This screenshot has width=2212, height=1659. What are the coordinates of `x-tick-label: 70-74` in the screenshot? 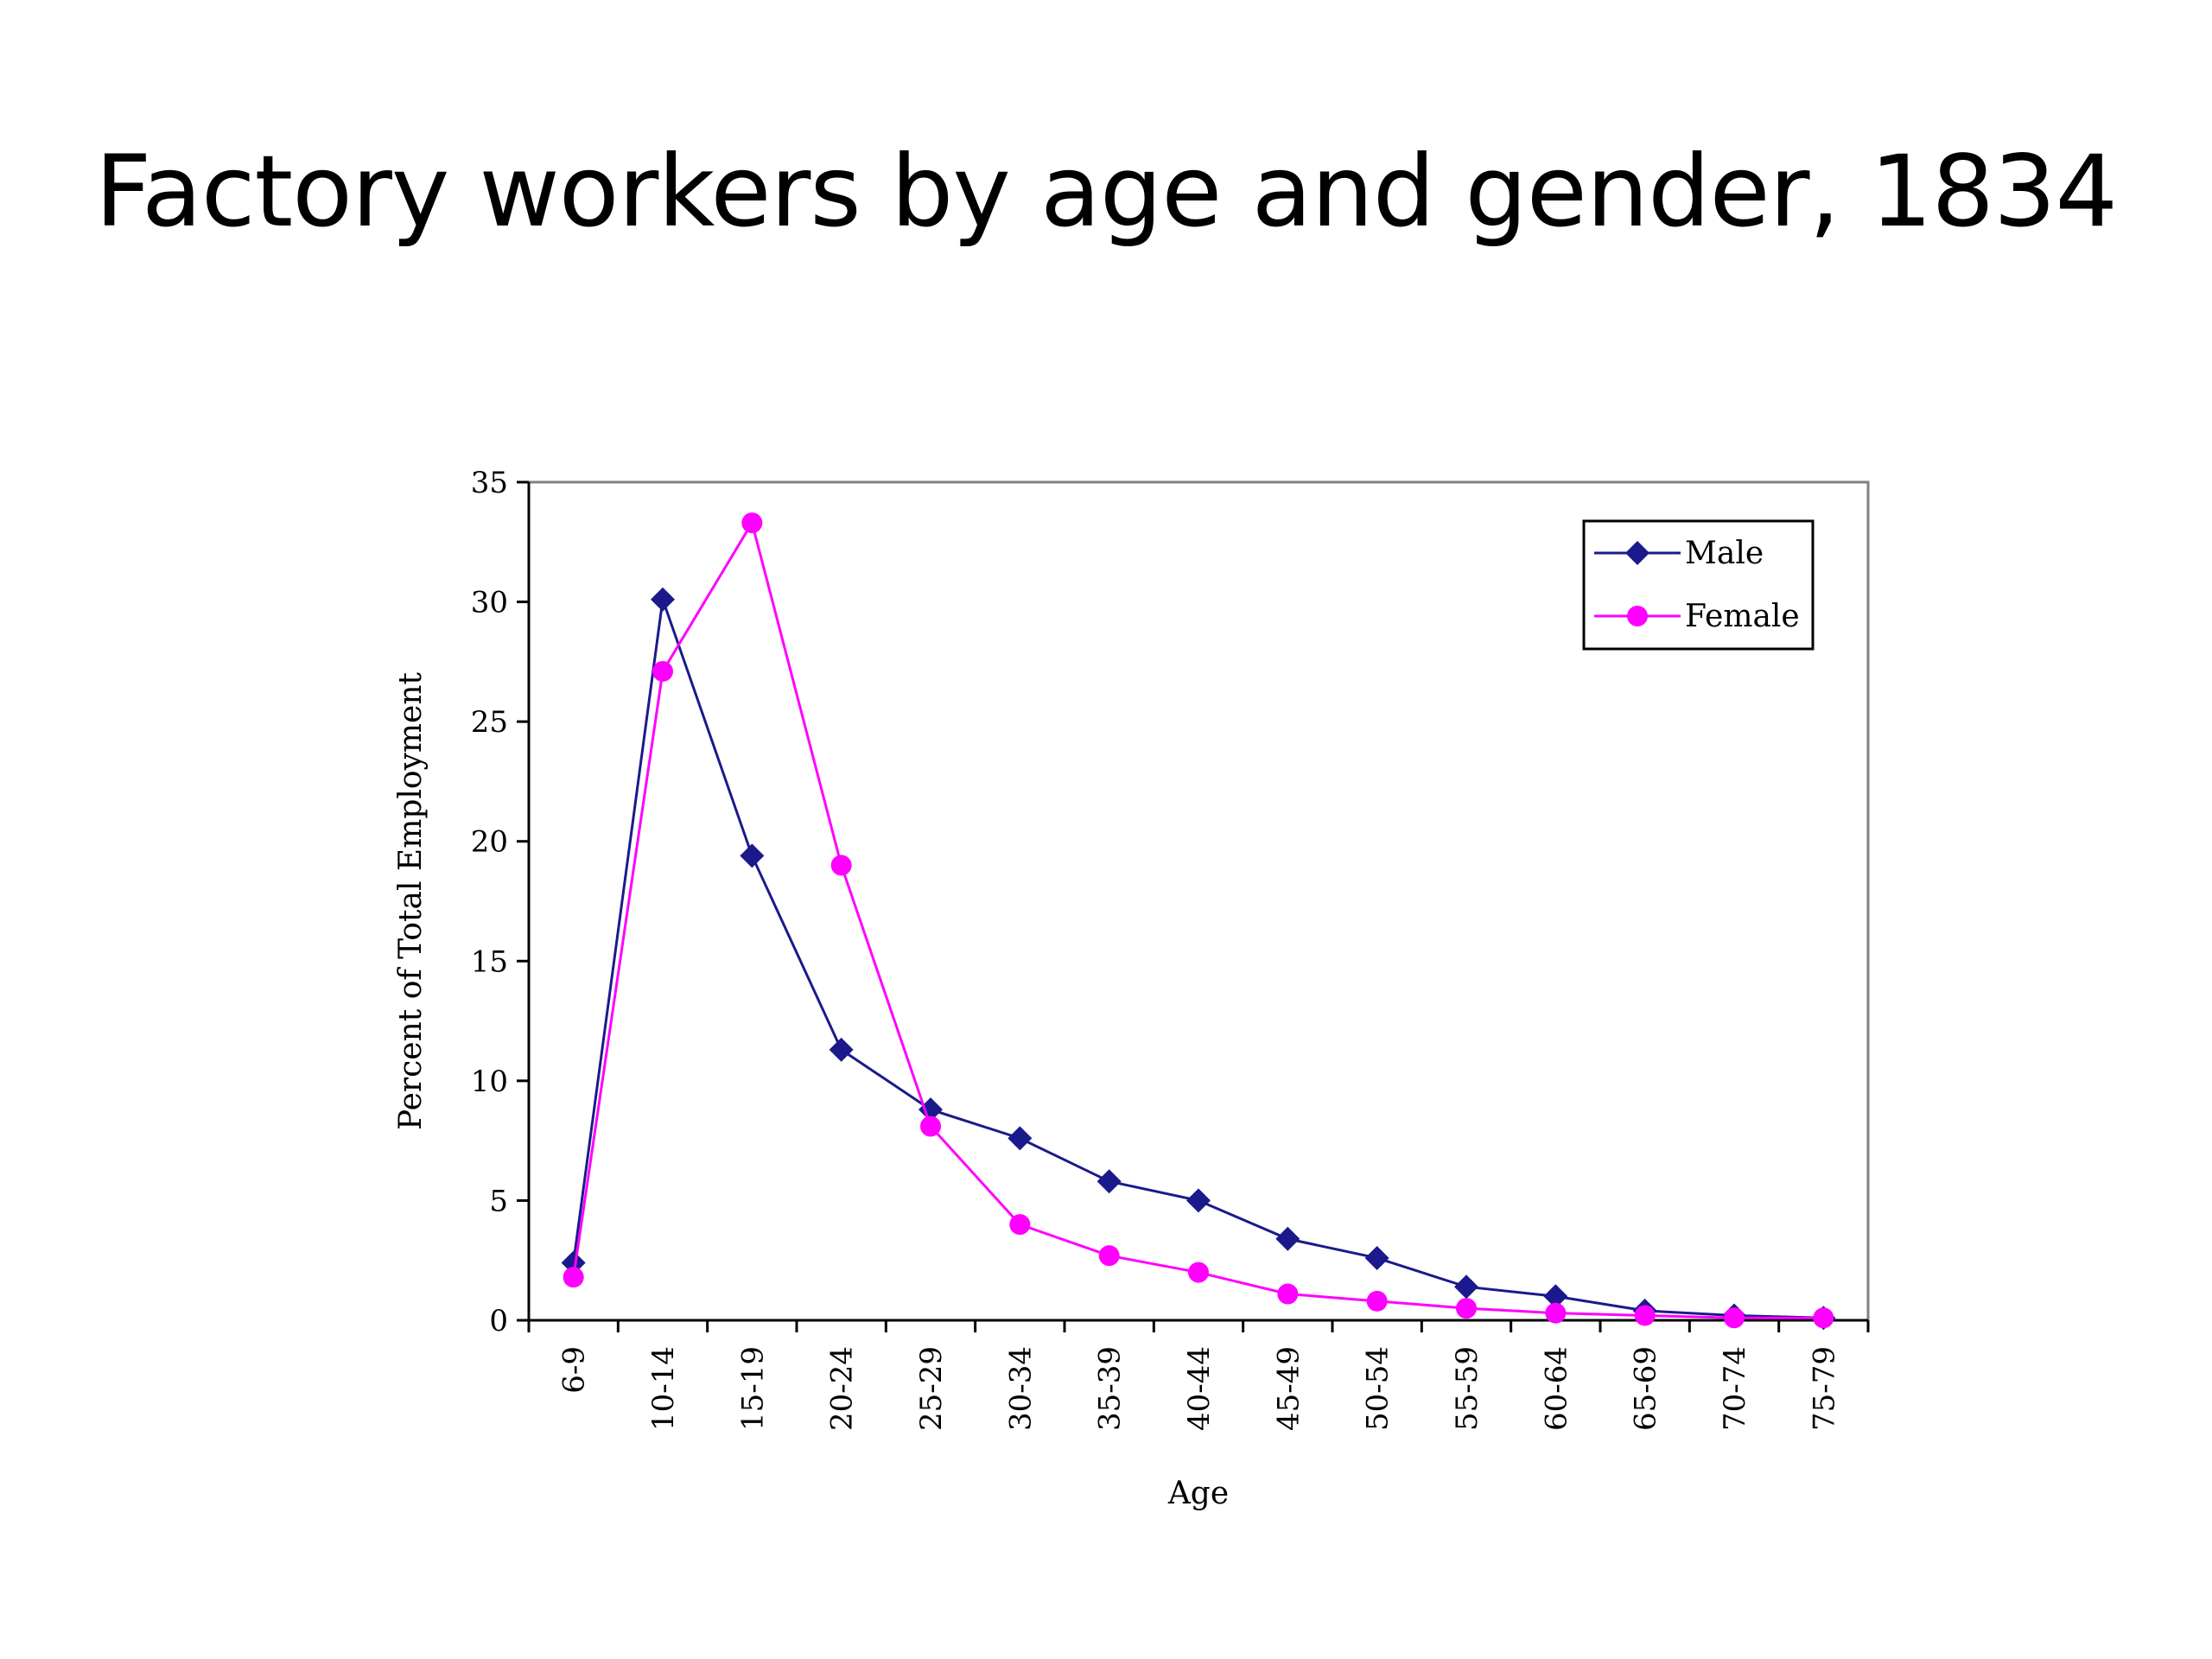 It's located at (1735, 1388).